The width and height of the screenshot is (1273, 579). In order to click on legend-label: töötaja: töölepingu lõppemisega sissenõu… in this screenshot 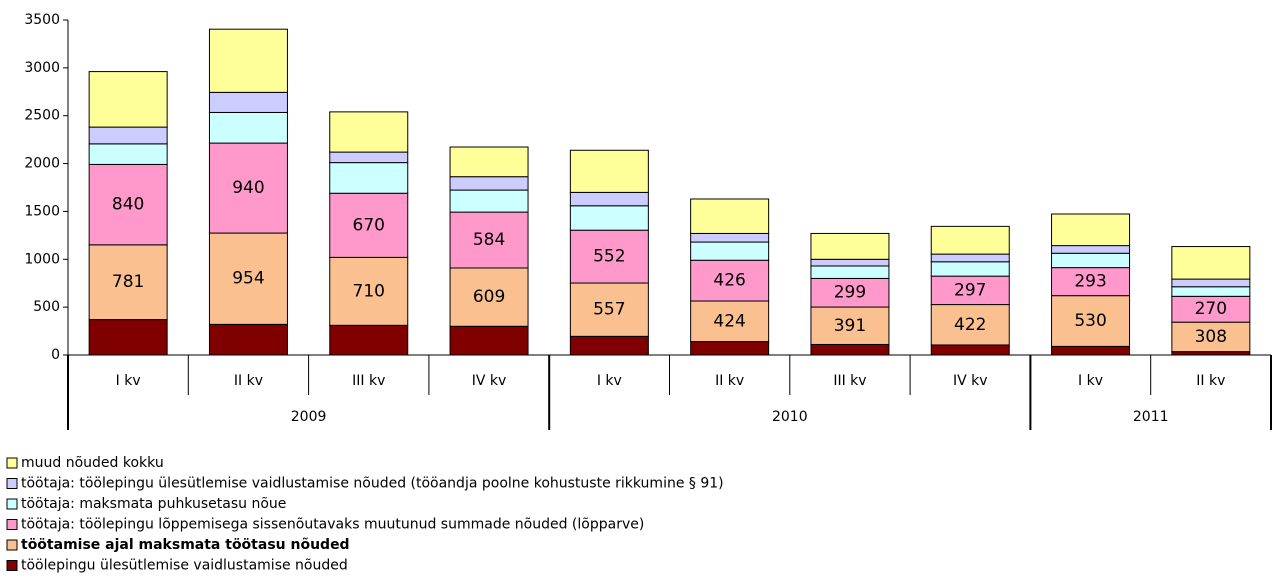, I will do `click(332, 525)`.